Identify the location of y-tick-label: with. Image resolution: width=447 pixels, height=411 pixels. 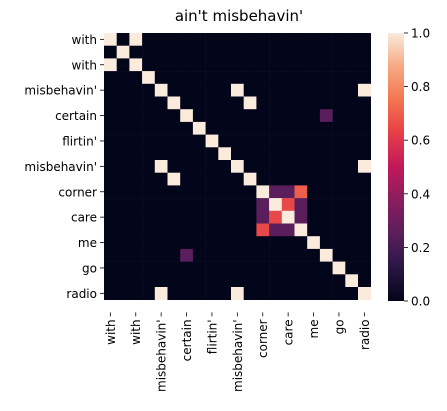
(84, 40).